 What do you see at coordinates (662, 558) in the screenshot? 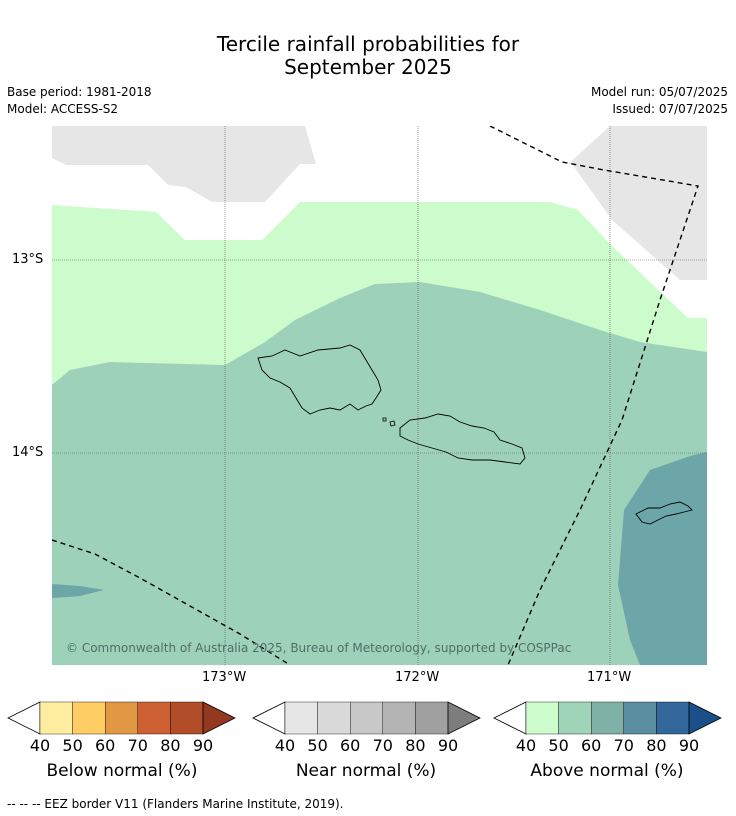
I see `above-normal-70-region-east` at bounding box center [662, 558].